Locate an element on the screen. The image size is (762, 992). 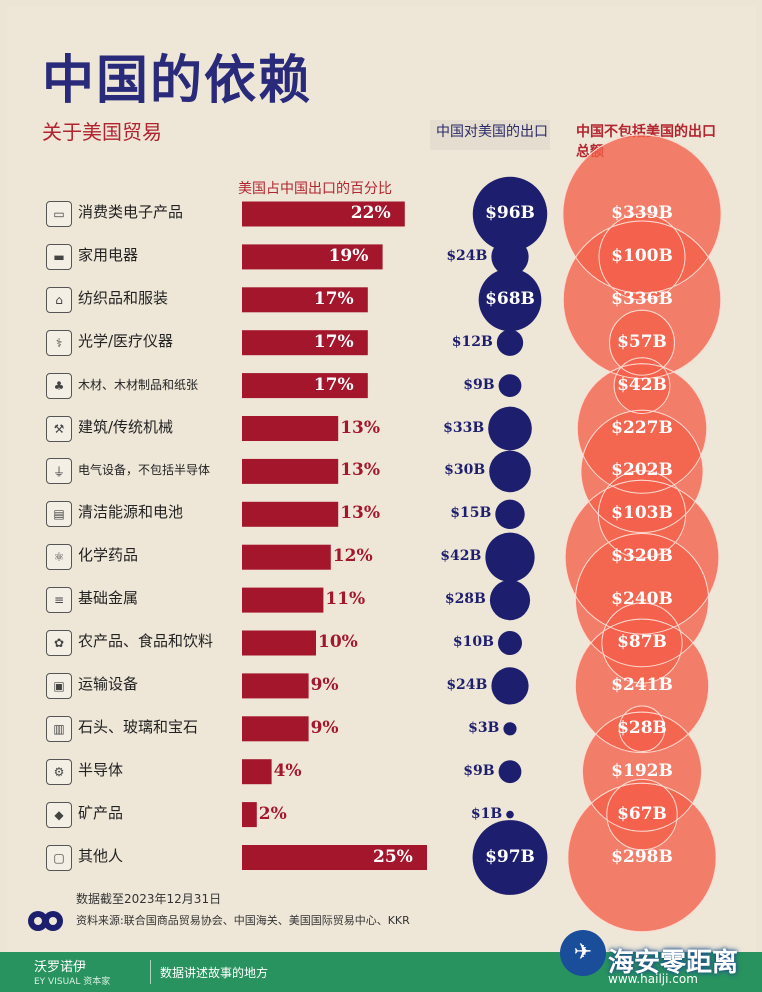
column-header-us-share: 美国占中国出口的百分比 is located at coordinates (315, 189).